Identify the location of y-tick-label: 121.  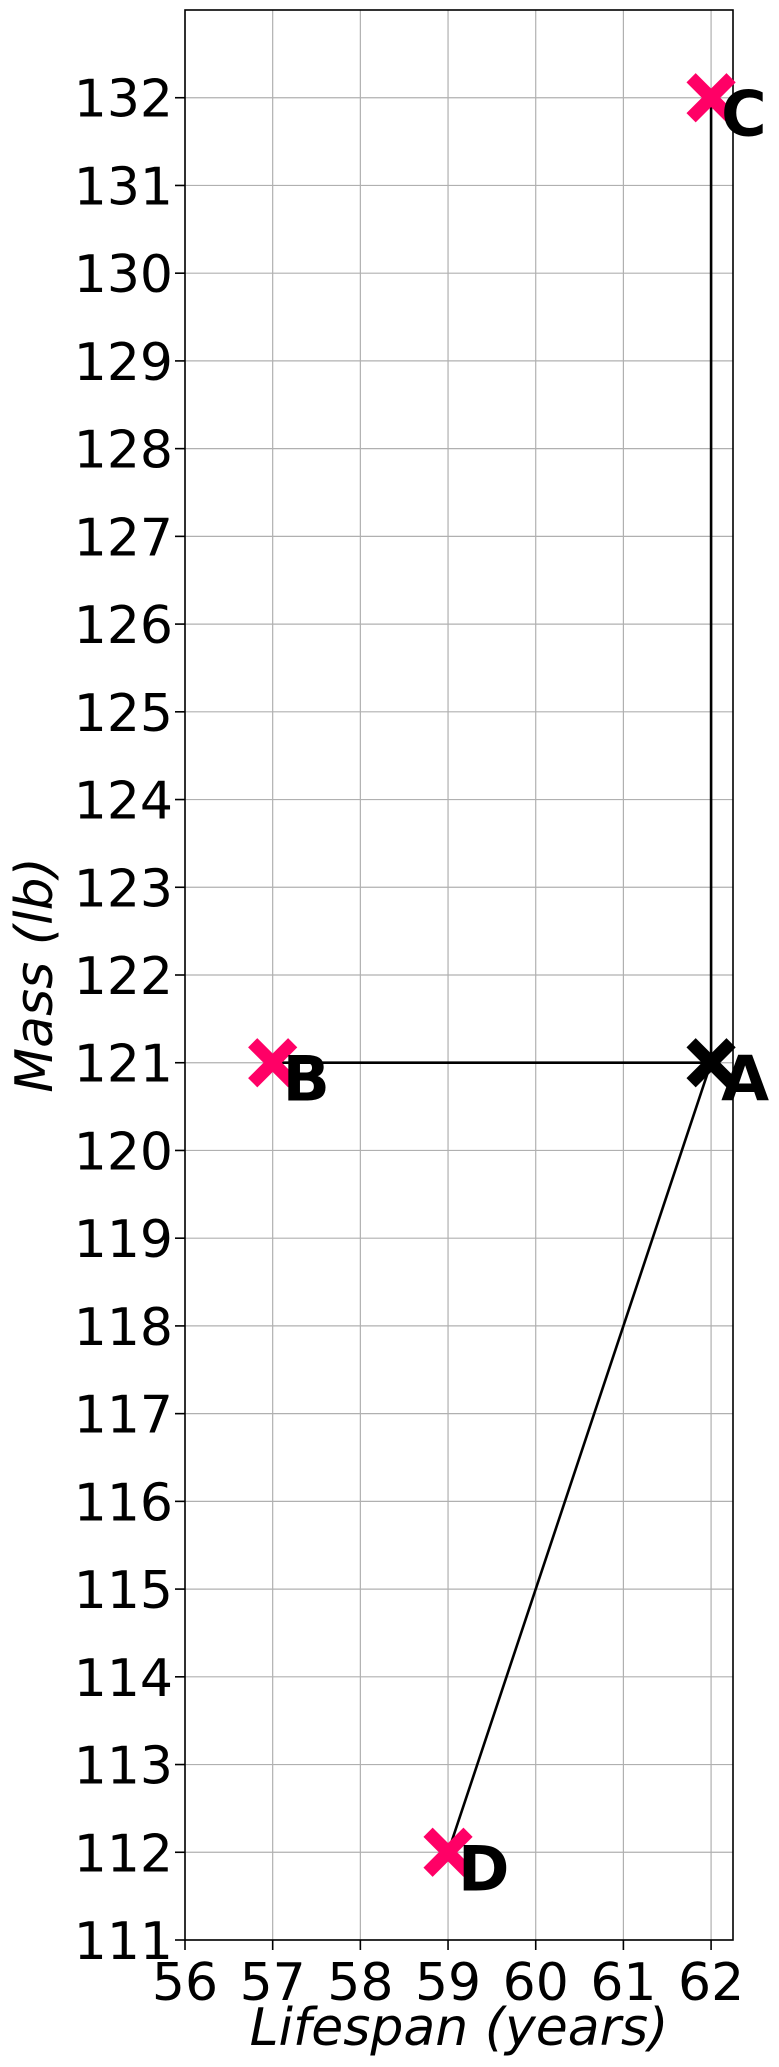
(123, 1065).